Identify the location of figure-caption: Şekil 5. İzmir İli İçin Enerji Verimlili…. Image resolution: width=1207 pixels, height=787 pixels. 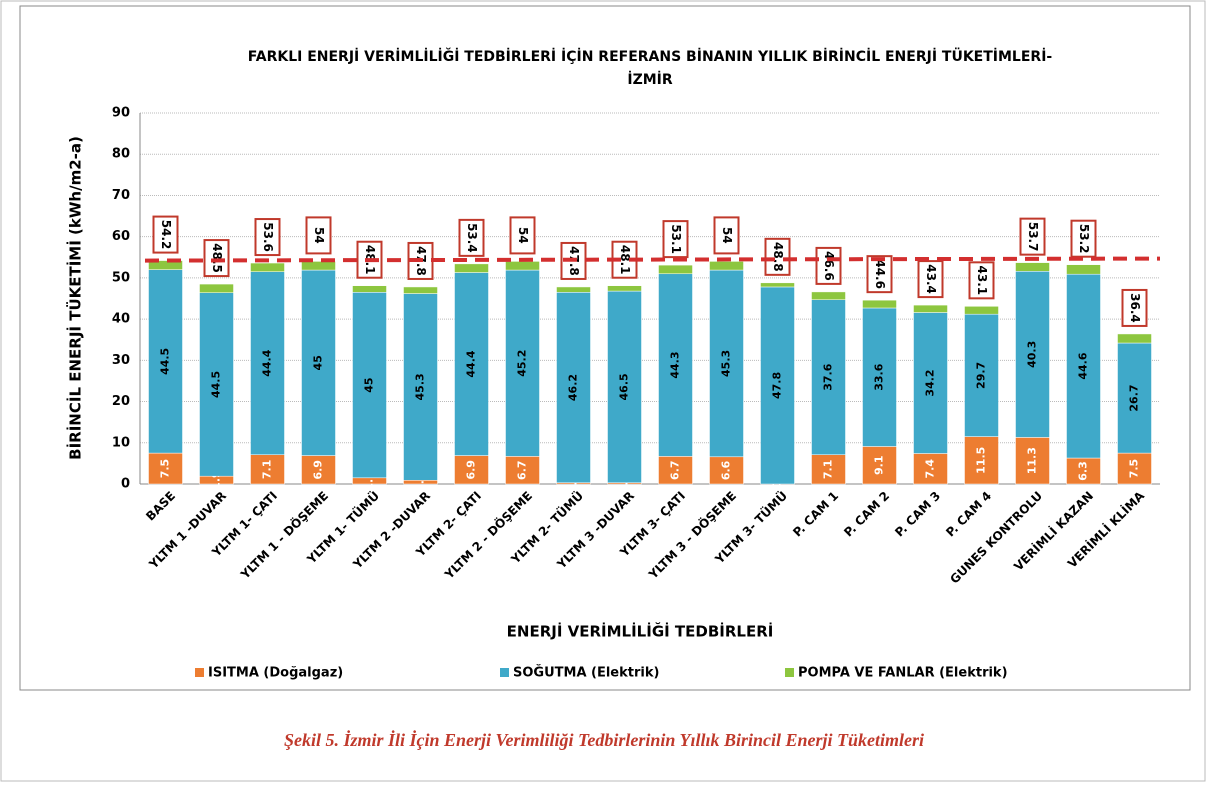
(604, 739).